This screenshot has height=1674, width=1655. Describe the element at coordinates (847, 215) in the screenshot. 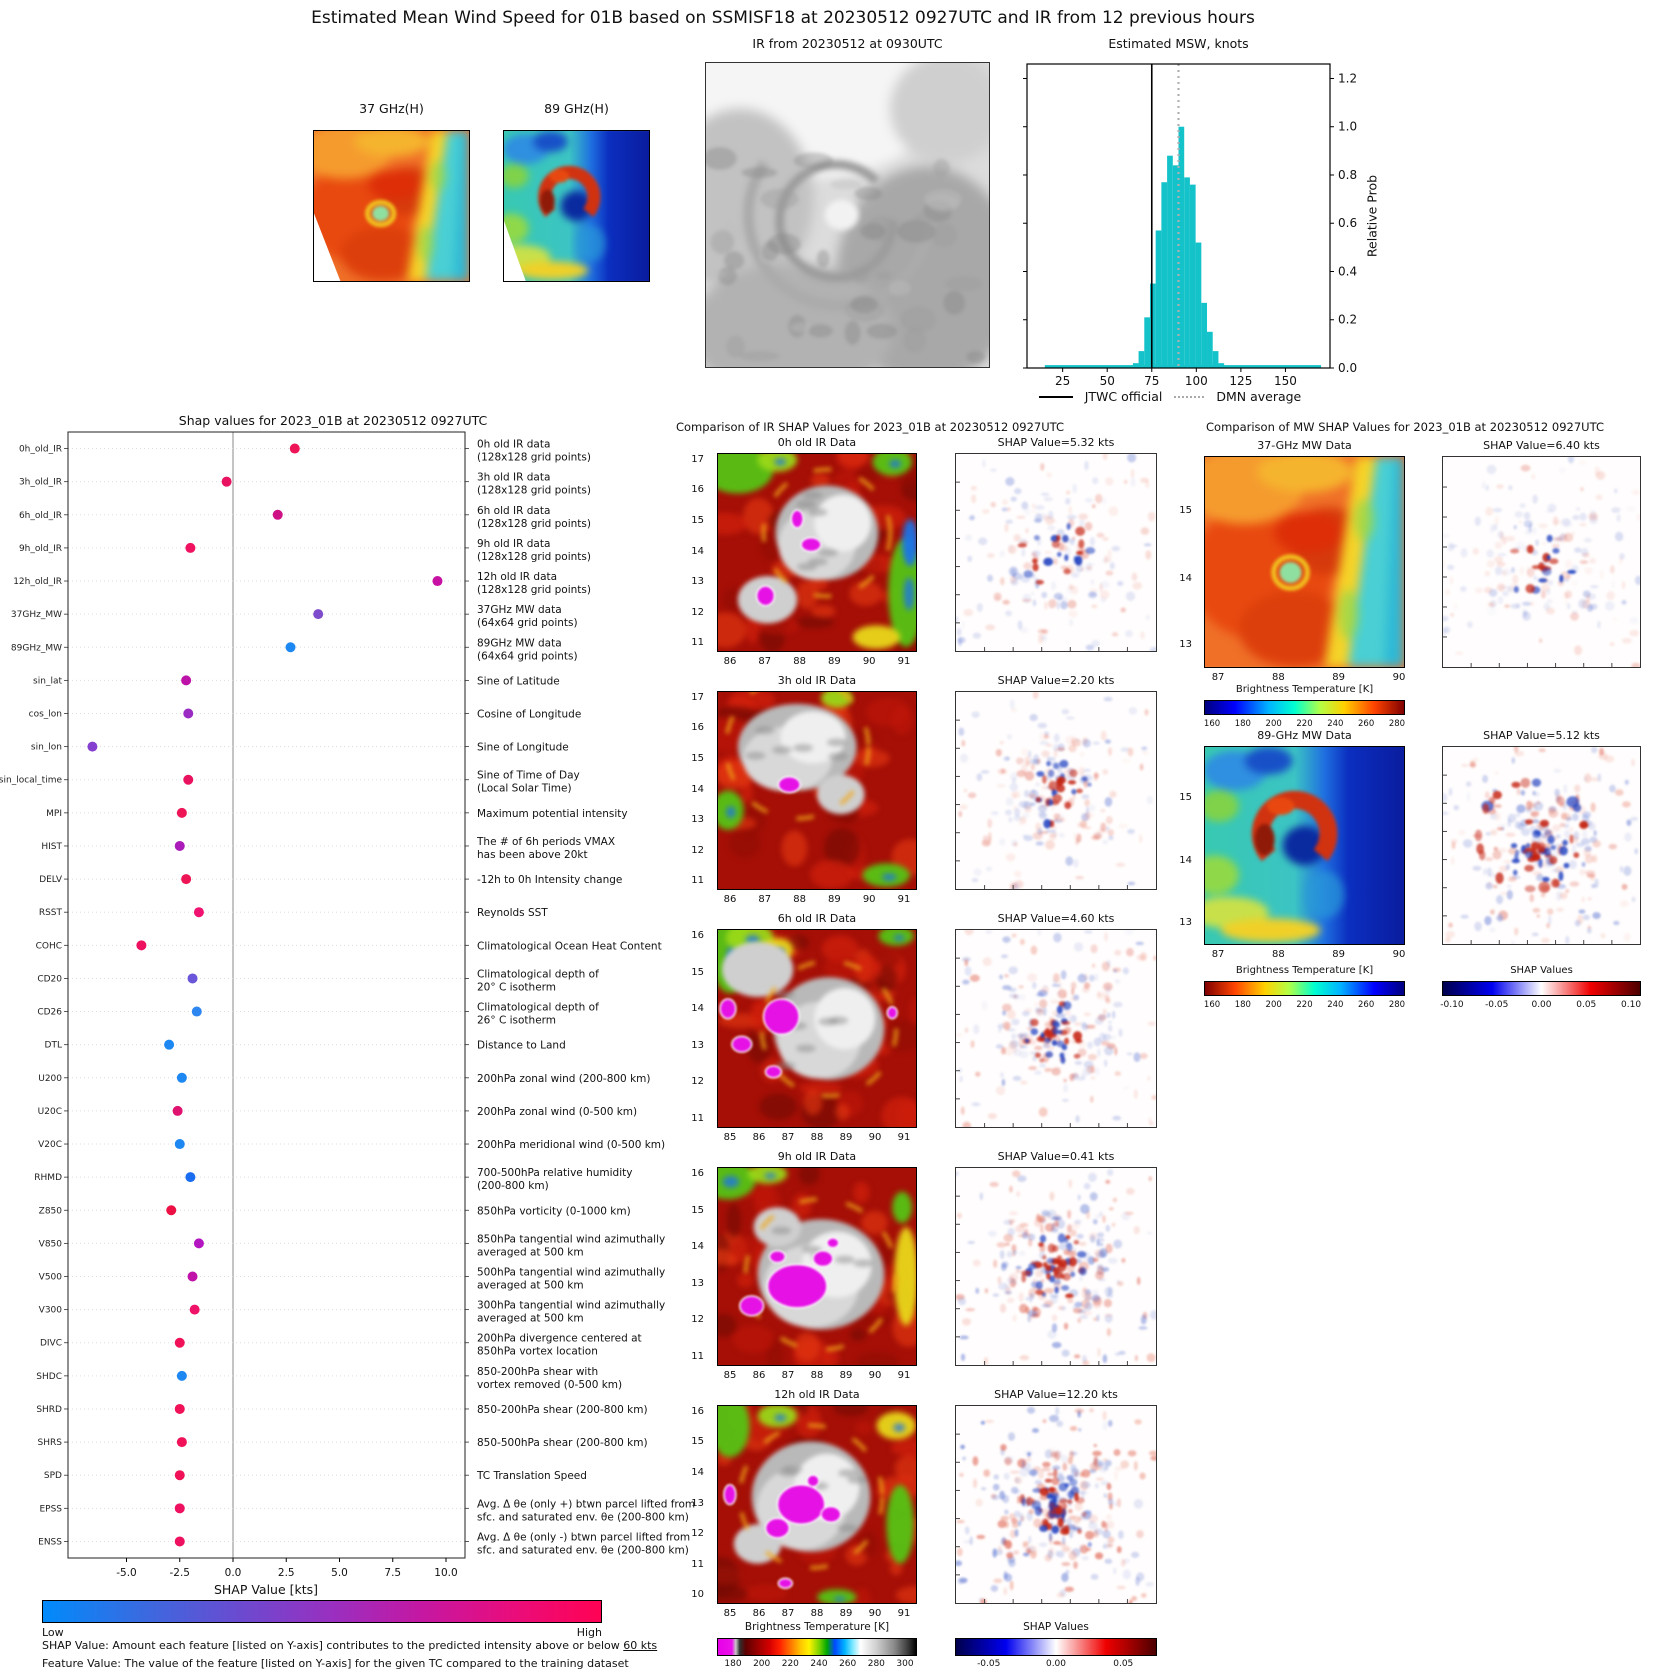

I see `ir-satellite-image` at that location.